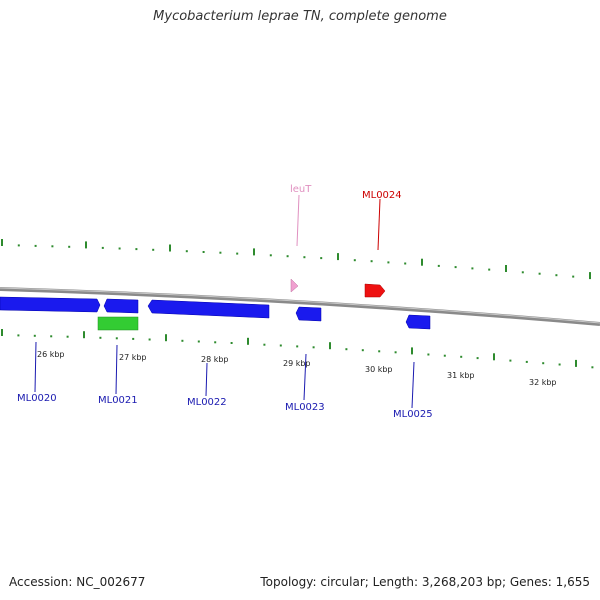 This screenshot has height=600, width=600. I want to click on outer-scale-ring, so click(296, 259).